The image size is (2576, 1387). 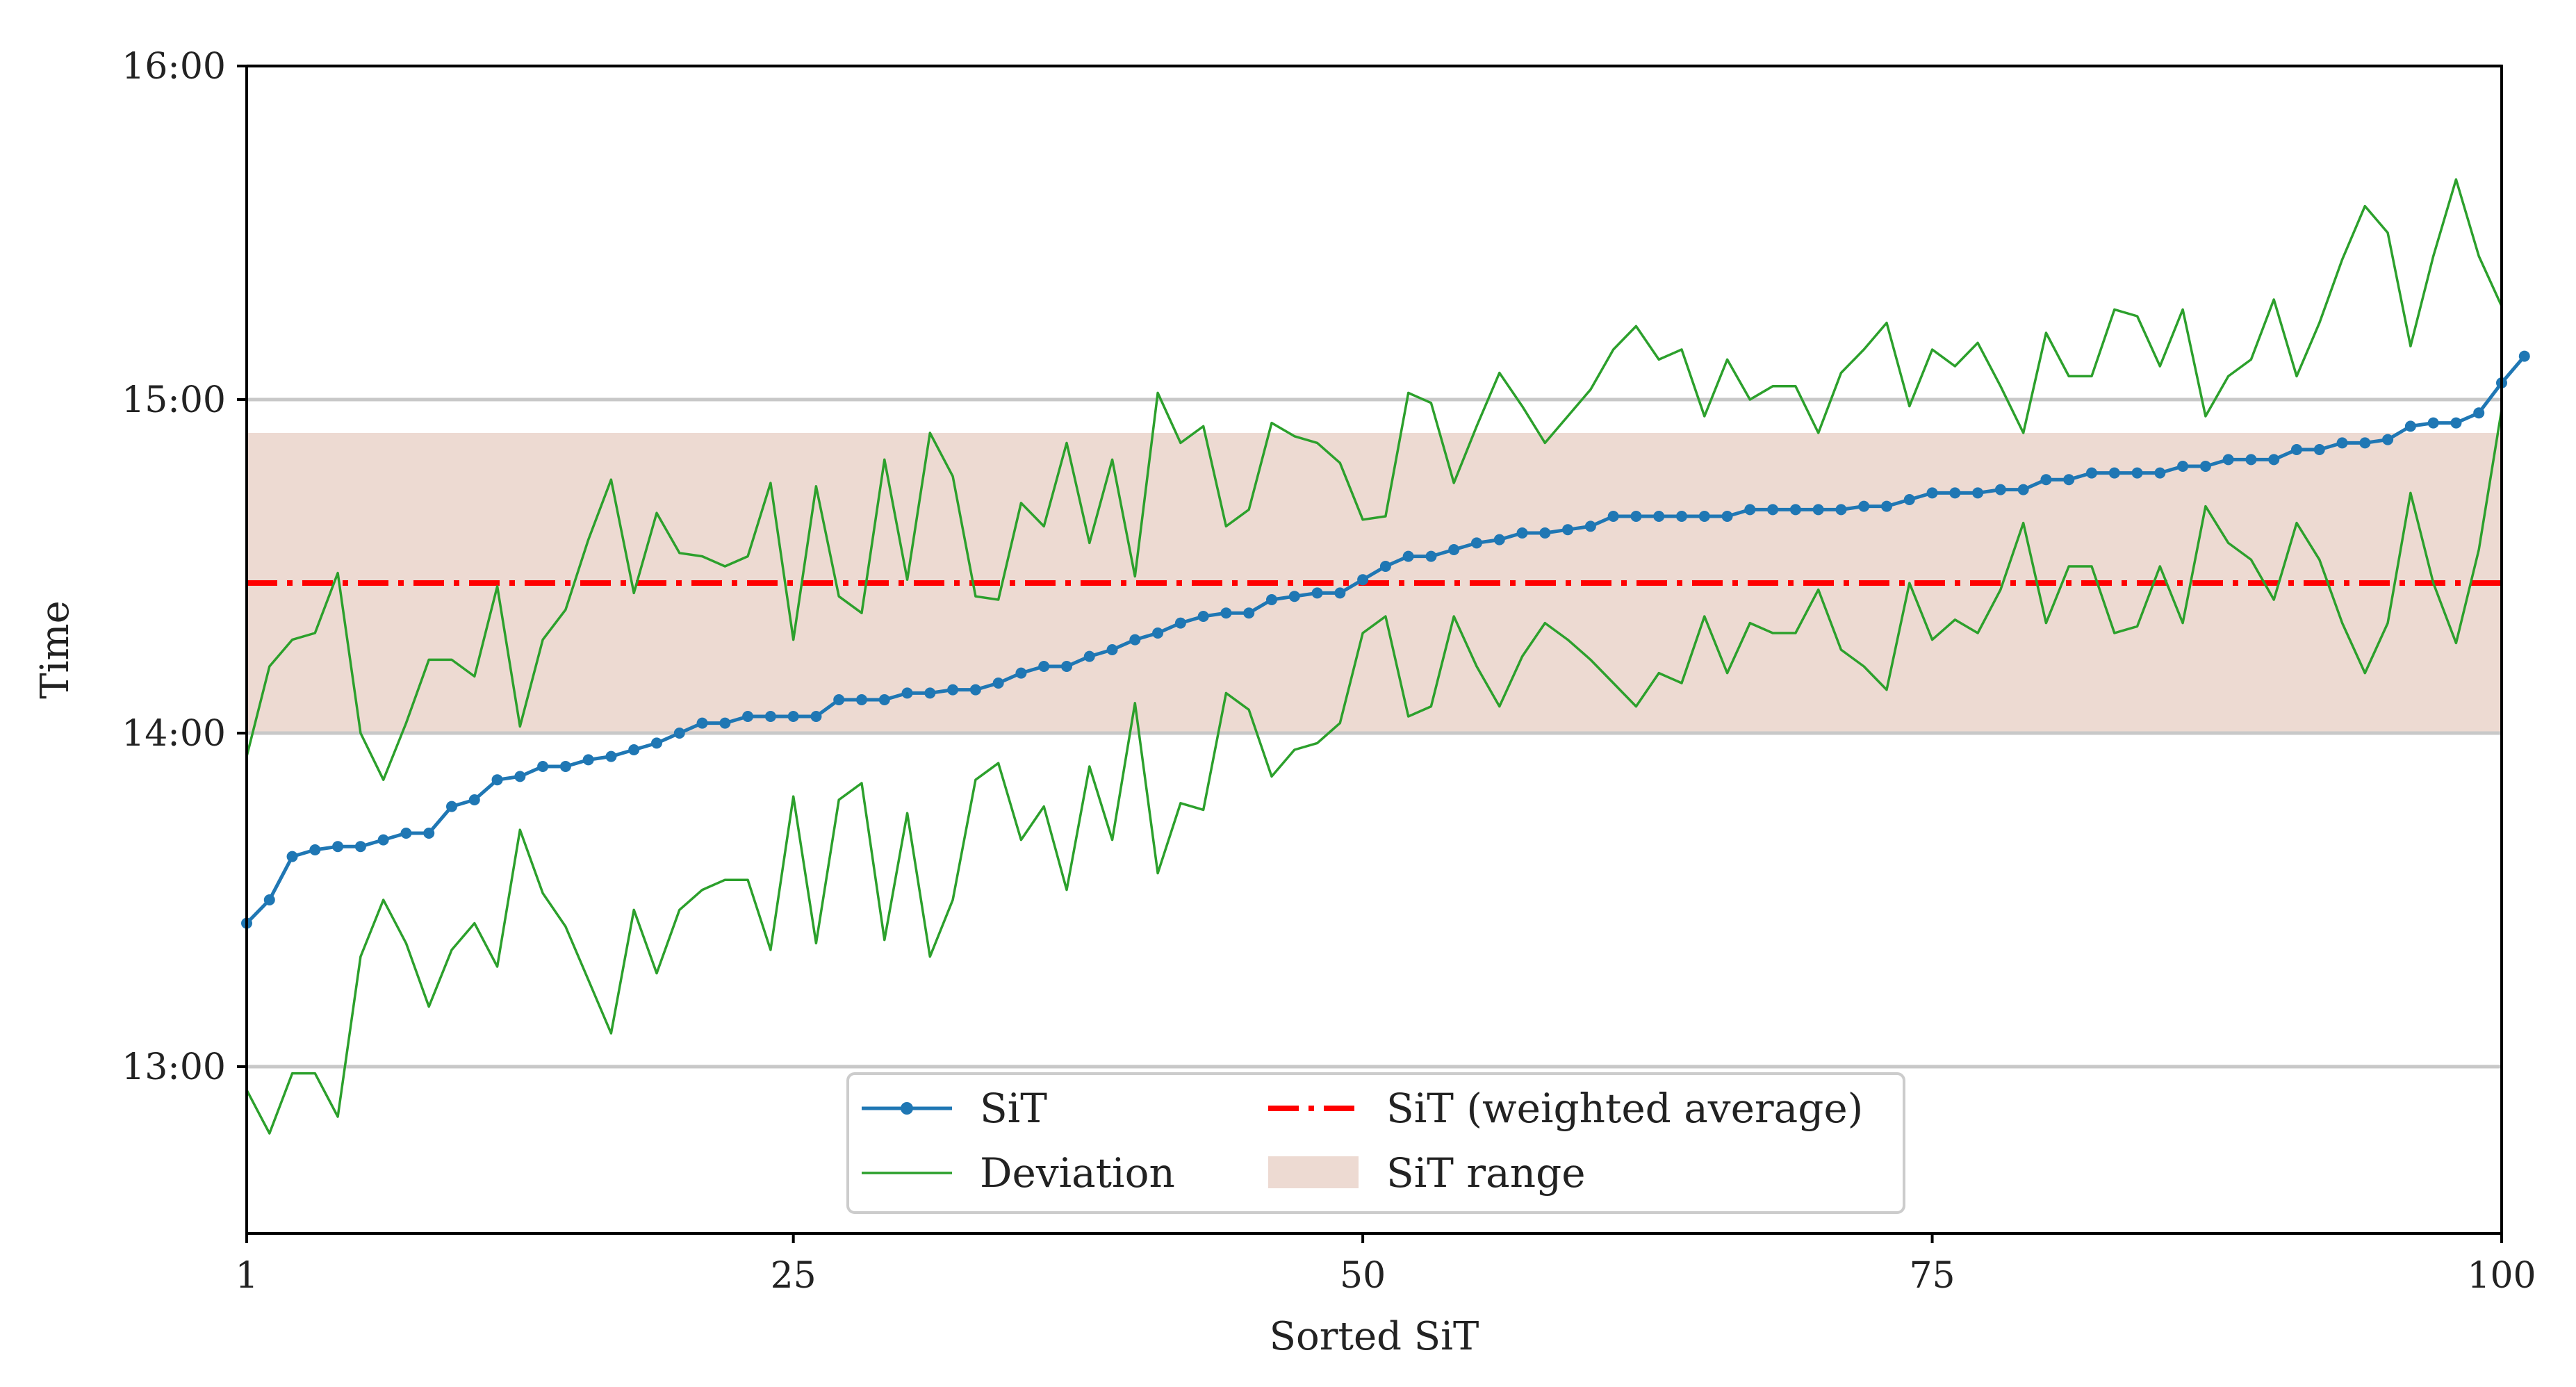 I want to click on legend-label-range: SiT range, so click(x=1486, y=1173).